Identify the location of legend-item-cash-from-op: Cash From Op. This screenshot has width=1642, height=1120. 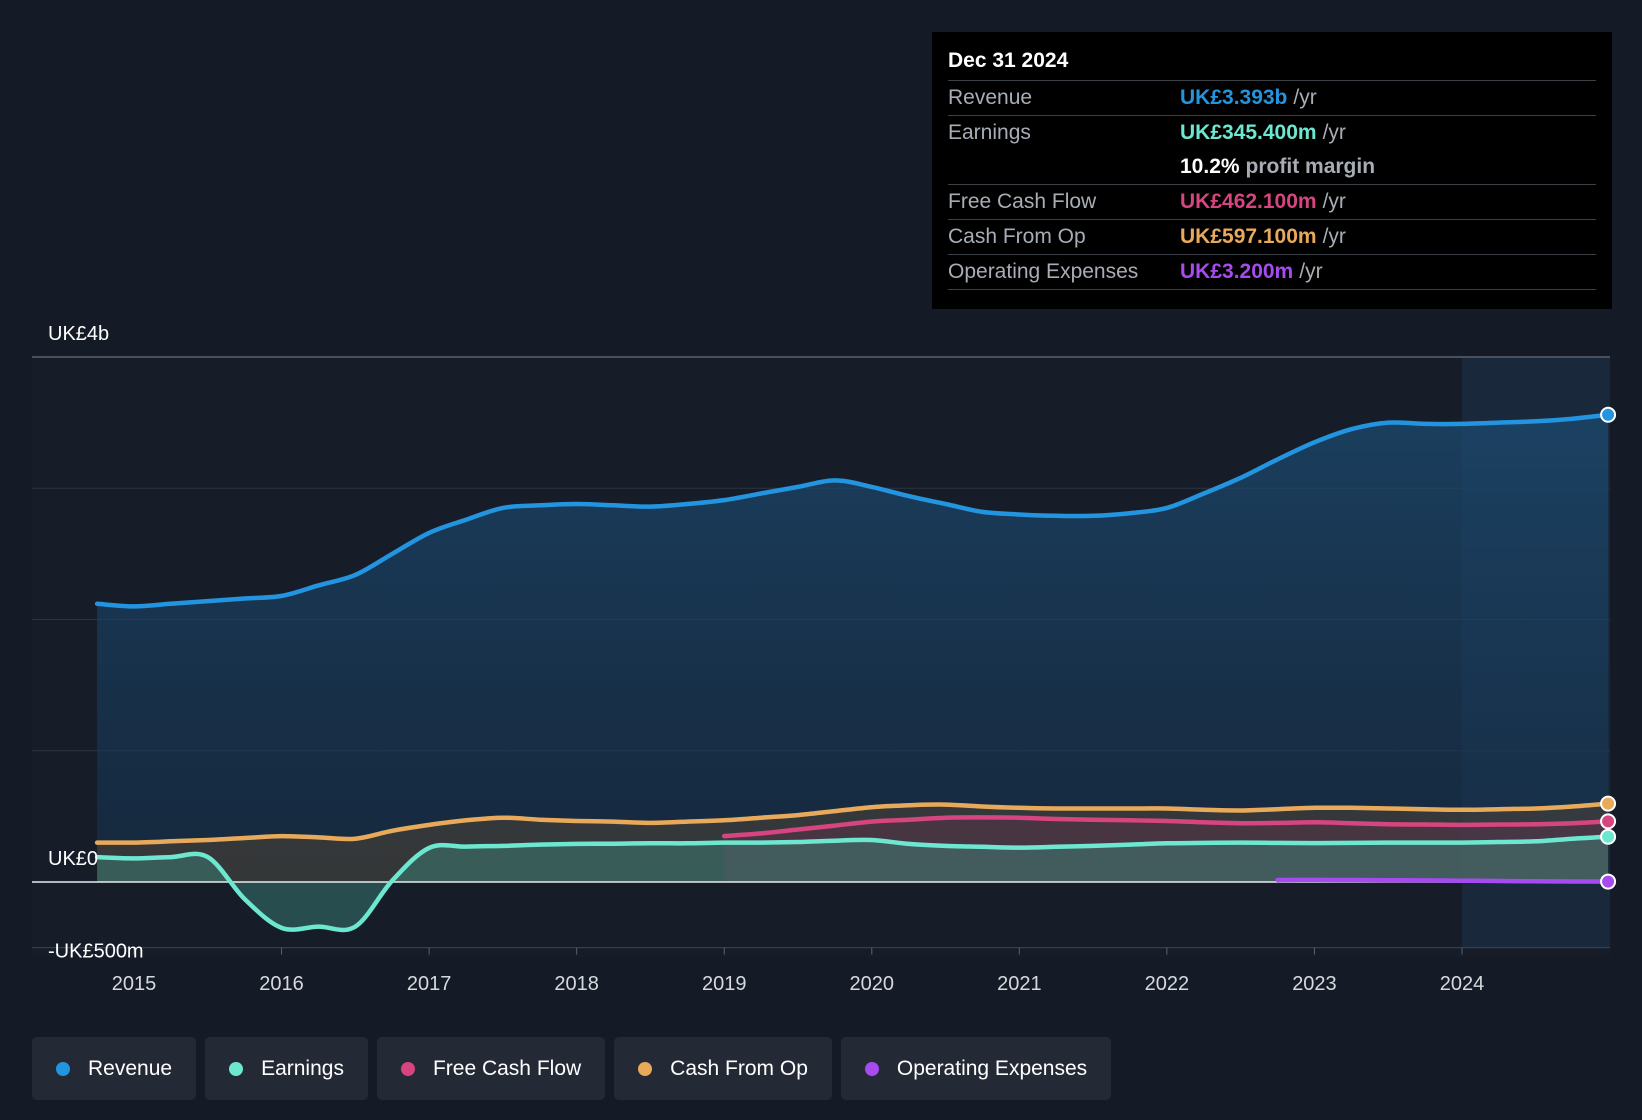
(723, 1068).